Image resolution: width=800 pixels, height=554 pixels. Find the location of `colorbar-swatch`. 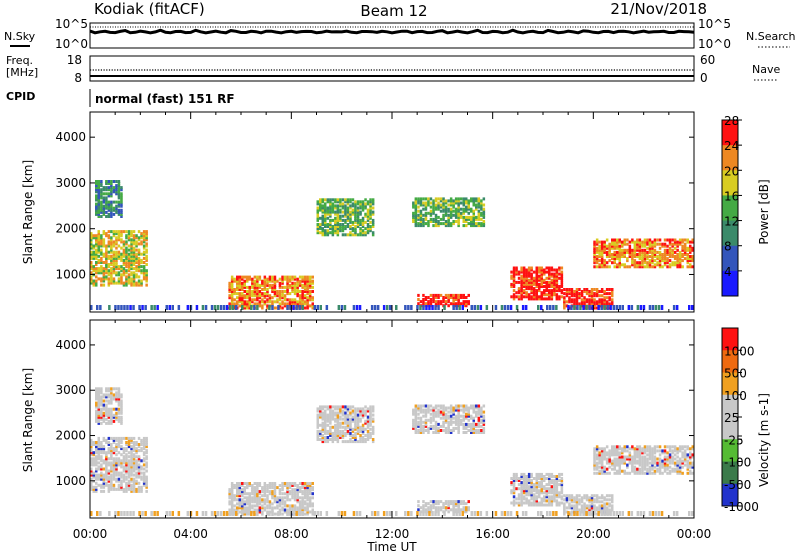

colorbar-swatch is located at coordinates (730, 283).